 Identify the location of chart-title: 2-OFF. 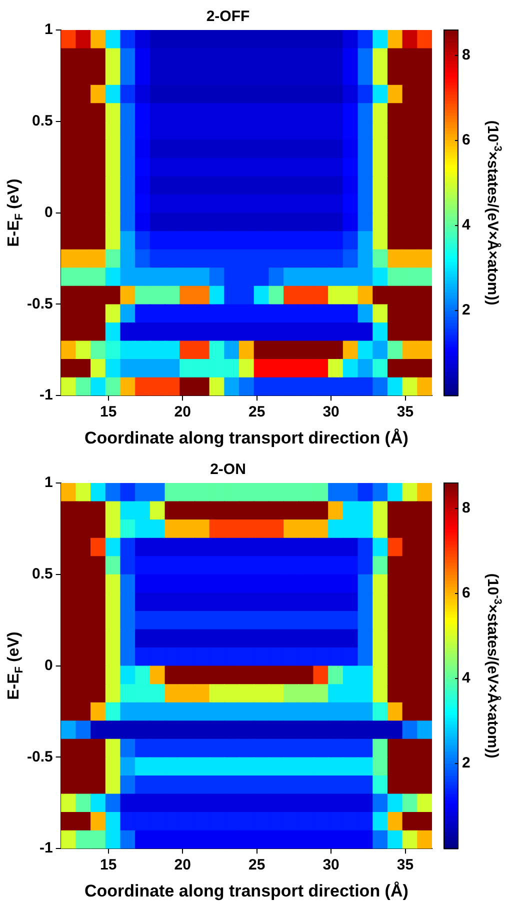
(228, 17).